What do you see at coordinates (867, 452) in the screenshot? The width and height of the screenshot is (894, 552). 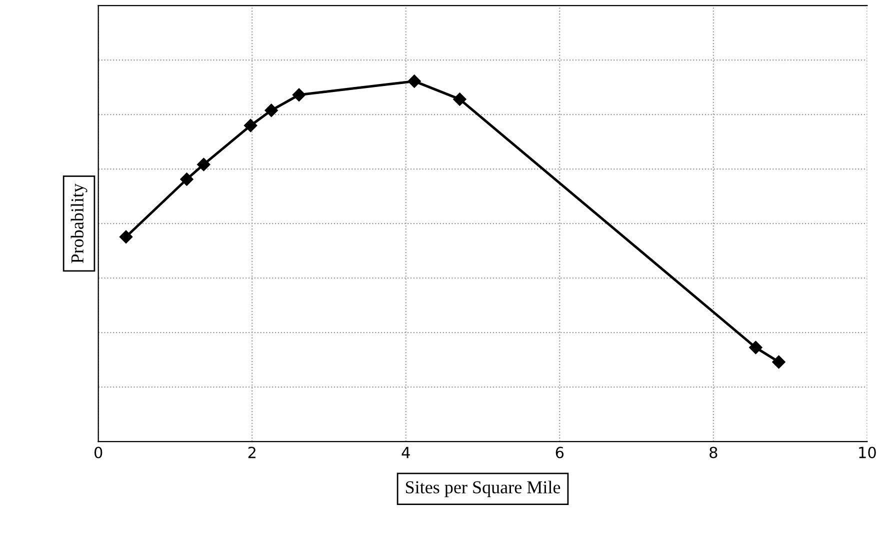 I see `x-tick-label: 10` at bounding box center [867, 452].